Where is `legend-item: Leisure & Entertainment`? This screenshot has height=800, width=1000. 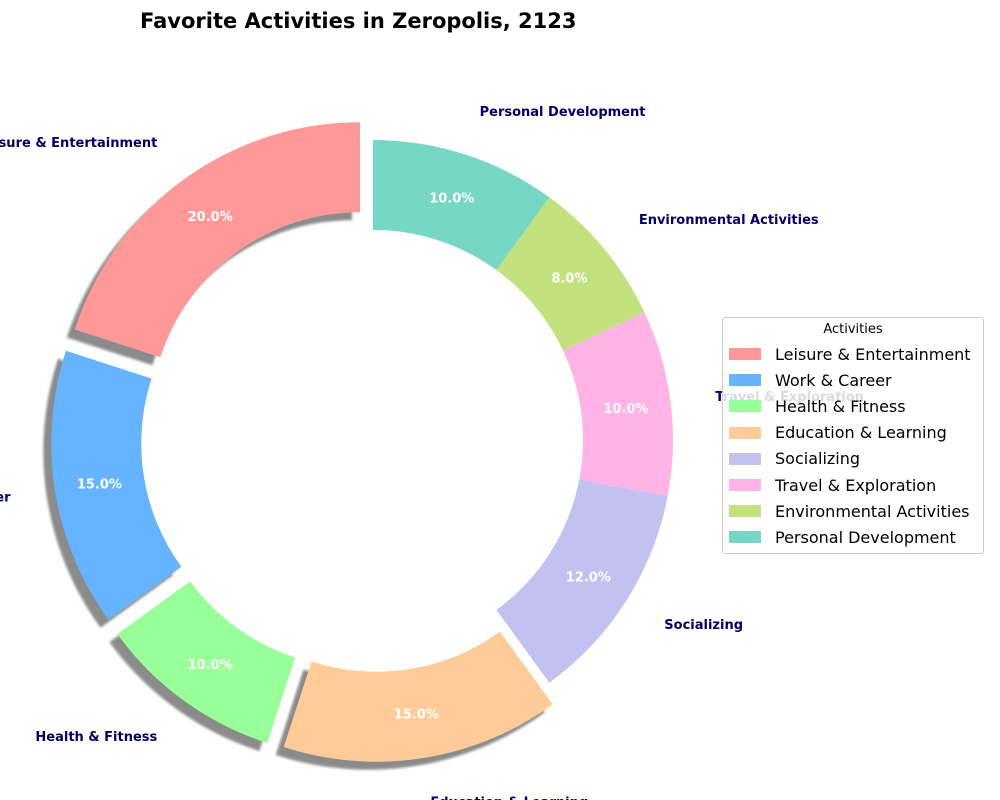
legend-item: Leisure & Entertainment is located at coordinates (853, 354).